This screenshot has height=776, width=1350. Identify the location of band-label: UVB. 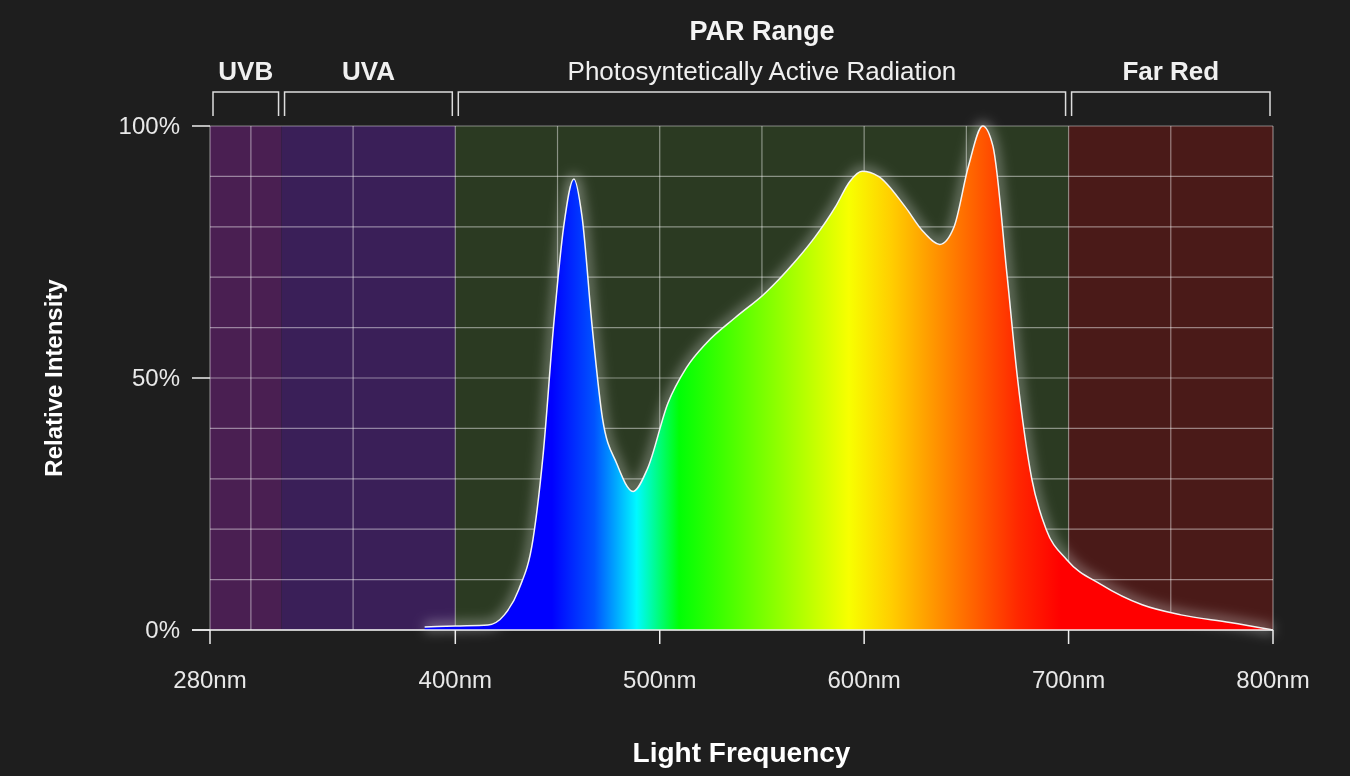
(246, 71).